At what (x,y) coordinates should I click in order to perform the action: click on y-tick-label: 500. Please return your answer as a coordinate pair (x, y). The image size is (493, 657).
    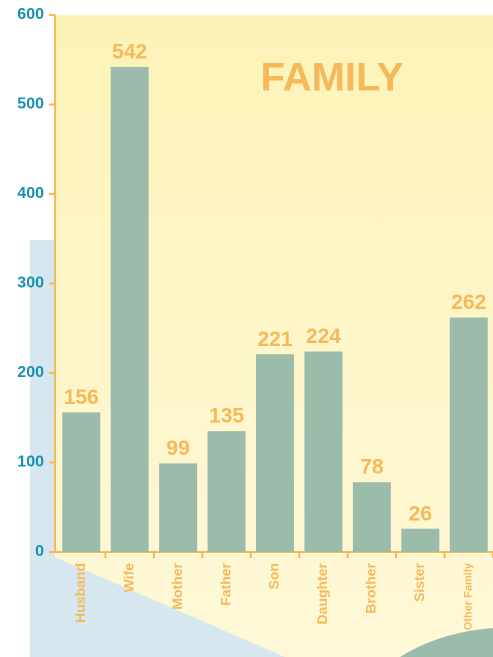
    Looking at the image, I should click on (30, 104).